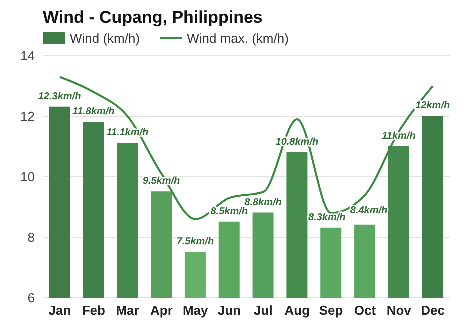 The width and height of the screenshot is (474, 331). What do you see at coordinates (327, 218) in the screenshot?
I see `data-label: 8.3km/h` at bounding box center [327, 218].